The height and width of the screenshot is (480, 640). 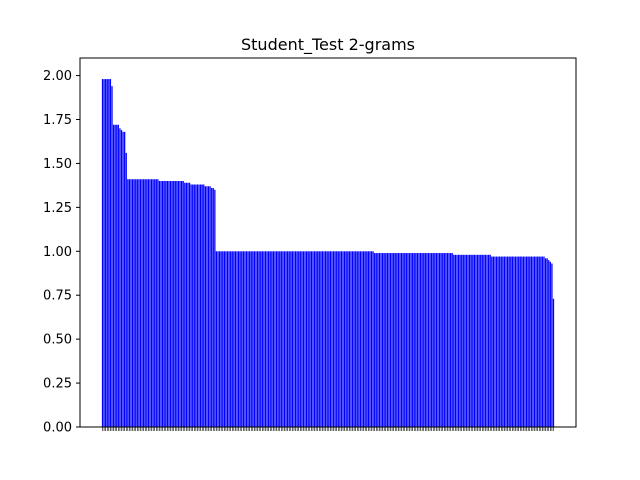 I want to click on y-tick-label: 1.25, so click(x=57, y=208).